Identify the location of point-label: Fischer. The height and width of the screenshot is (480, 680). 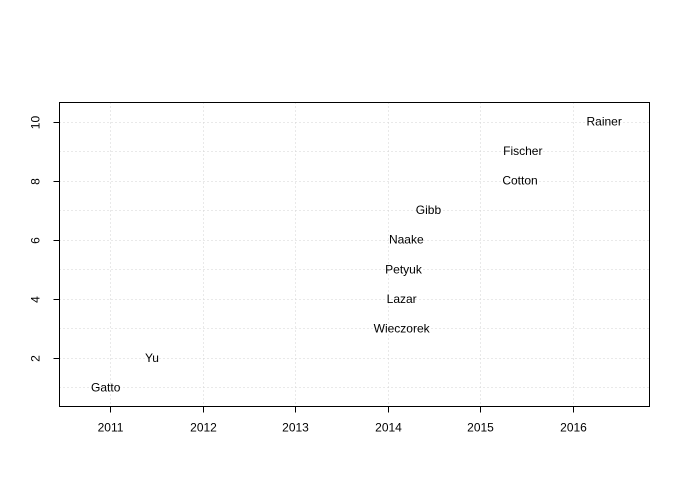
(522, 151).